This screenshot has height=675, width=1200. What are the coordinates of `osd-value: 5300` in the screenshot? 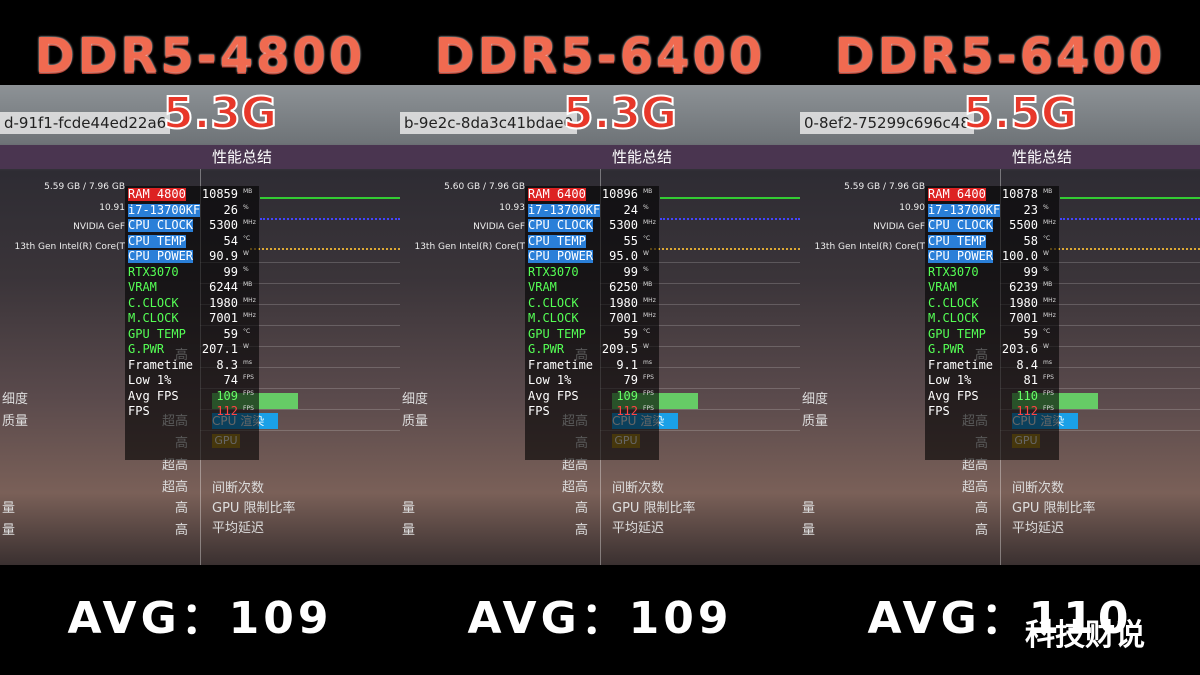 It's located at (223, 225).